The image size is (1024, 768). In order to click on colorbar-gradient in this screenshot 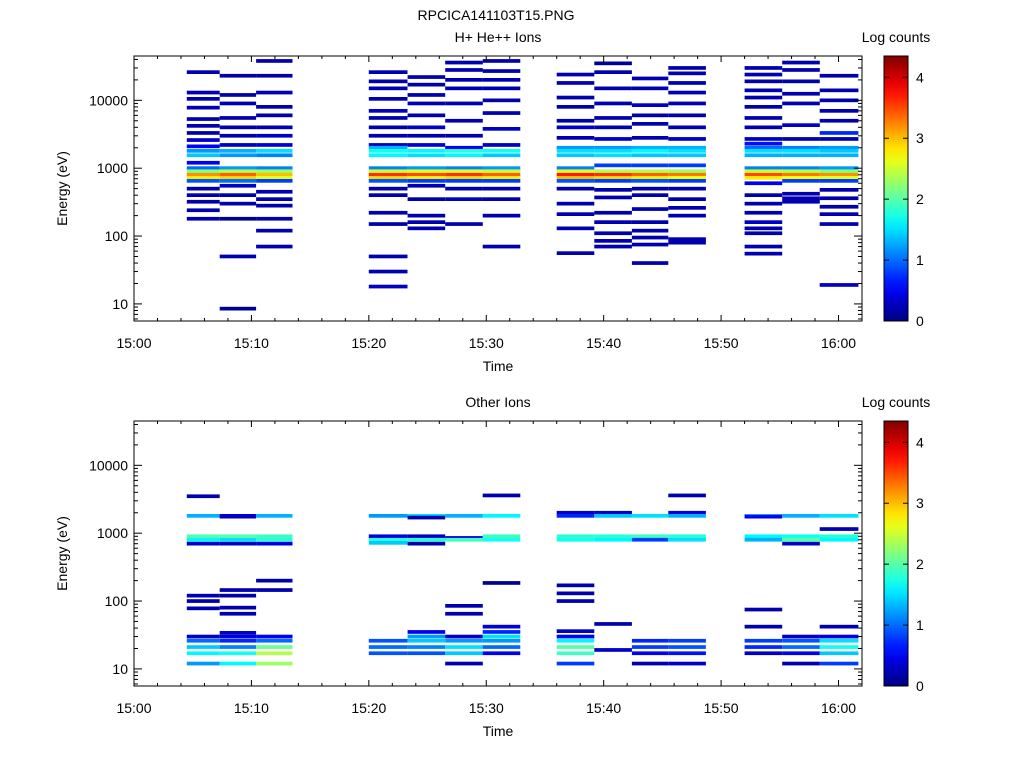, I will do `click(896, 188)`.